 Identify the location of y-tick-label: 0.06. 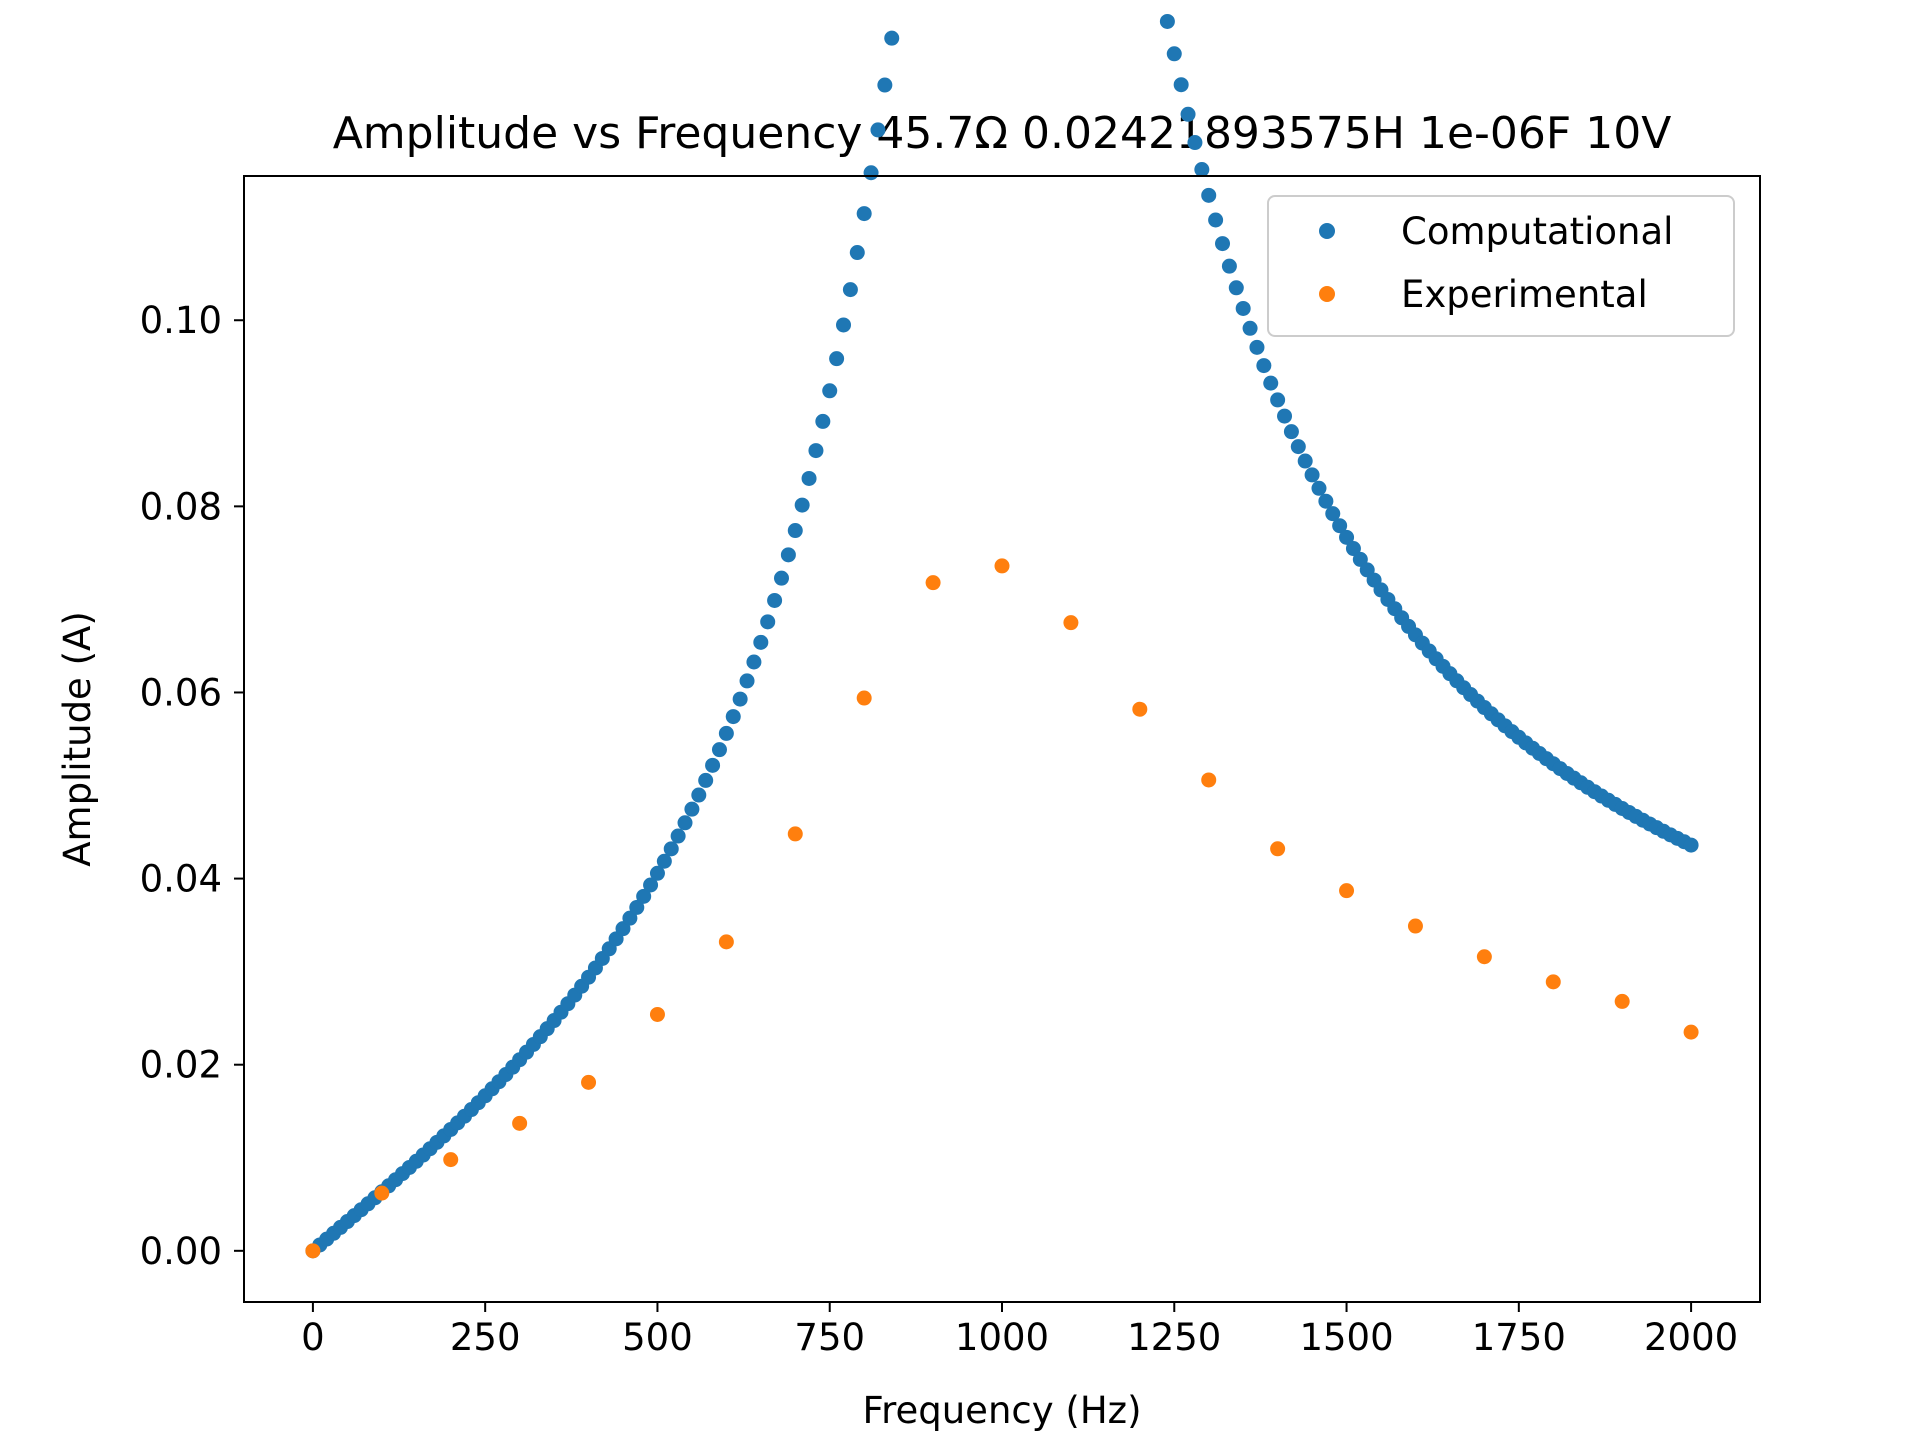
(181, 692).